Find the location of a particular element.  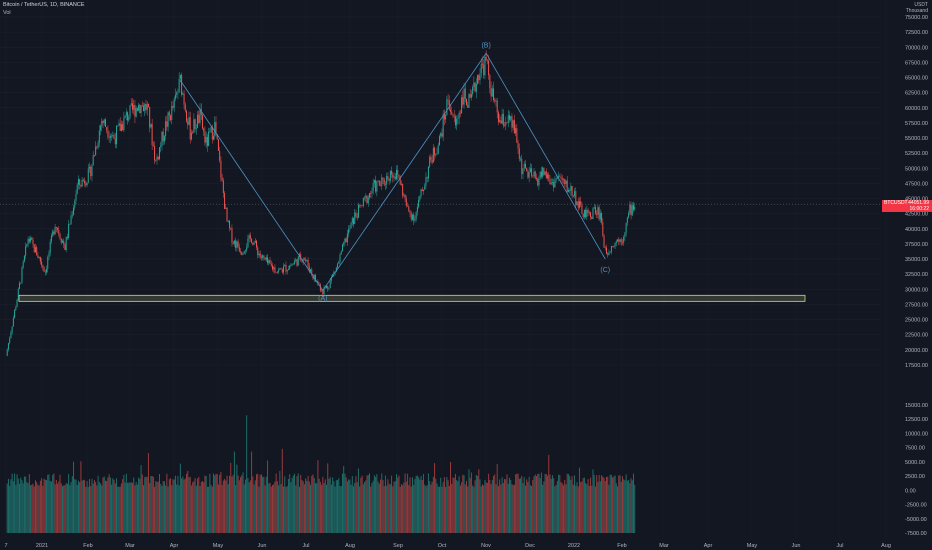

time-tick-label: Mar is located at coordinates (664, 546).